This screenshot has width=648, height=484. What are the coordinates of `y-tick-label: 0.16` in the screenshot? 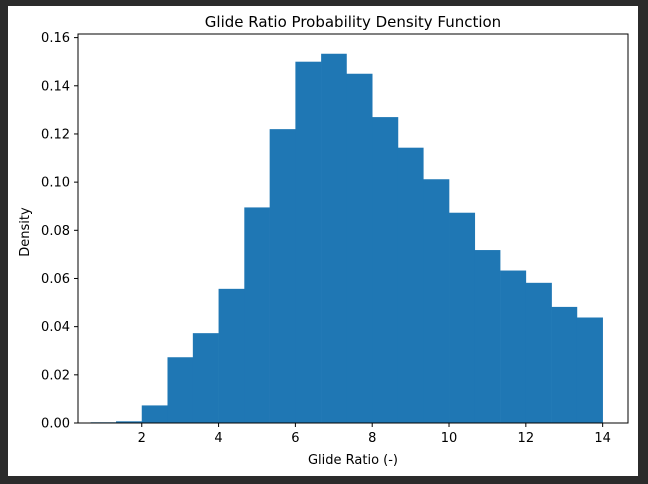 It's located at (55, 38).